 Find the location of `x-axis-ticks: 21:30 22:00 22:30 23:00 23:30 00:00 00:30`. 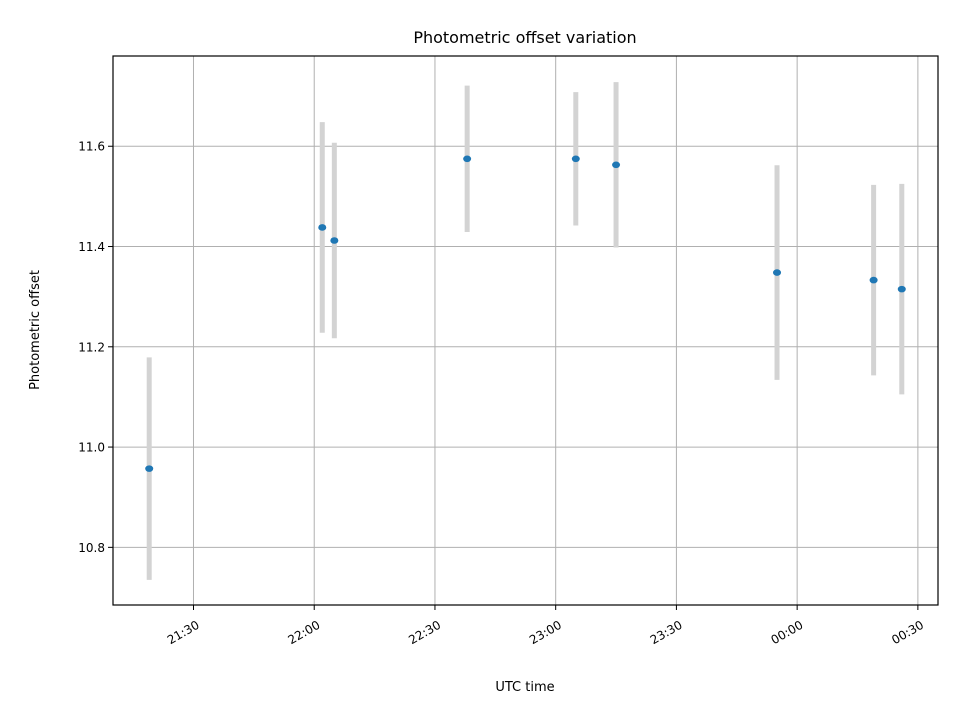

x-axis-ticks: 21:30 22:00 22:30 23:00 23:30 00:00 00:30 is located at coordinates (545, 626).